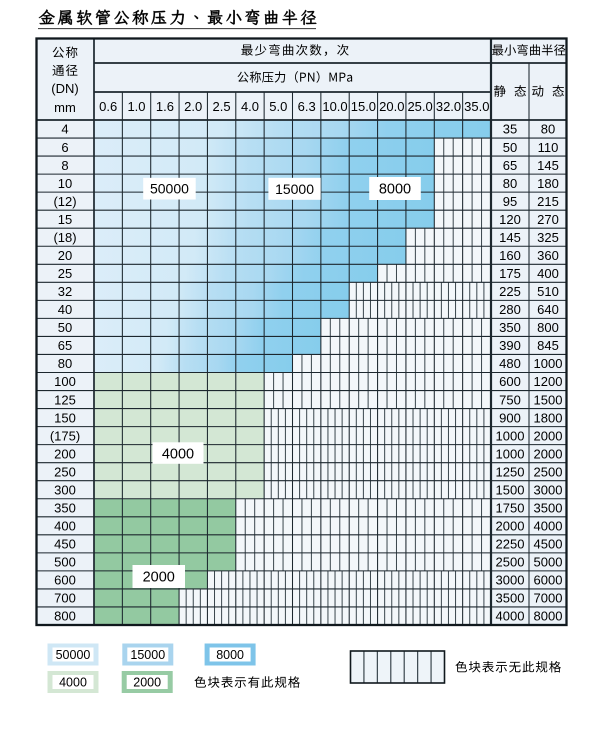 Image resolution: width=600 pixels, height=748 pixels. What do you see at coordinates (510, 471) in the screenshot?
I see `svg-text: 1250` at bounding box center [510, 471].